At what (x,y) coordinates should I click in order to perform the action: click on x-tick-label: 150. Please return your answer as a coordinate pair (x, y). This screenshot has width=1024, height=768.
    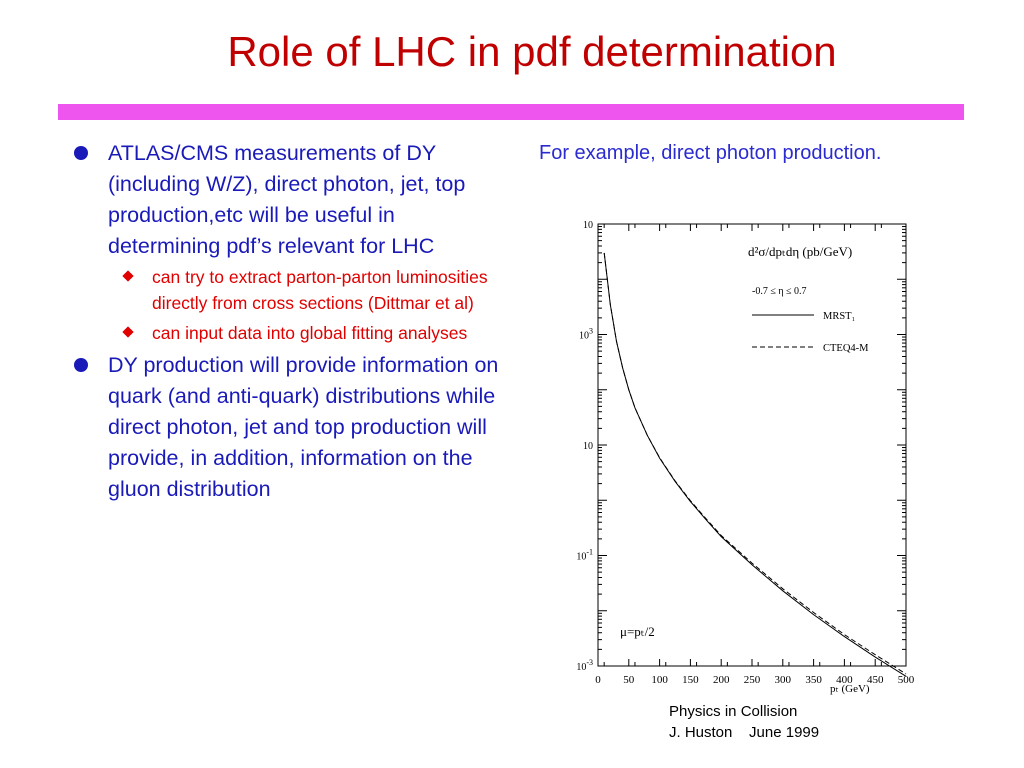
    Looking at the image, I should click on (690, 680).